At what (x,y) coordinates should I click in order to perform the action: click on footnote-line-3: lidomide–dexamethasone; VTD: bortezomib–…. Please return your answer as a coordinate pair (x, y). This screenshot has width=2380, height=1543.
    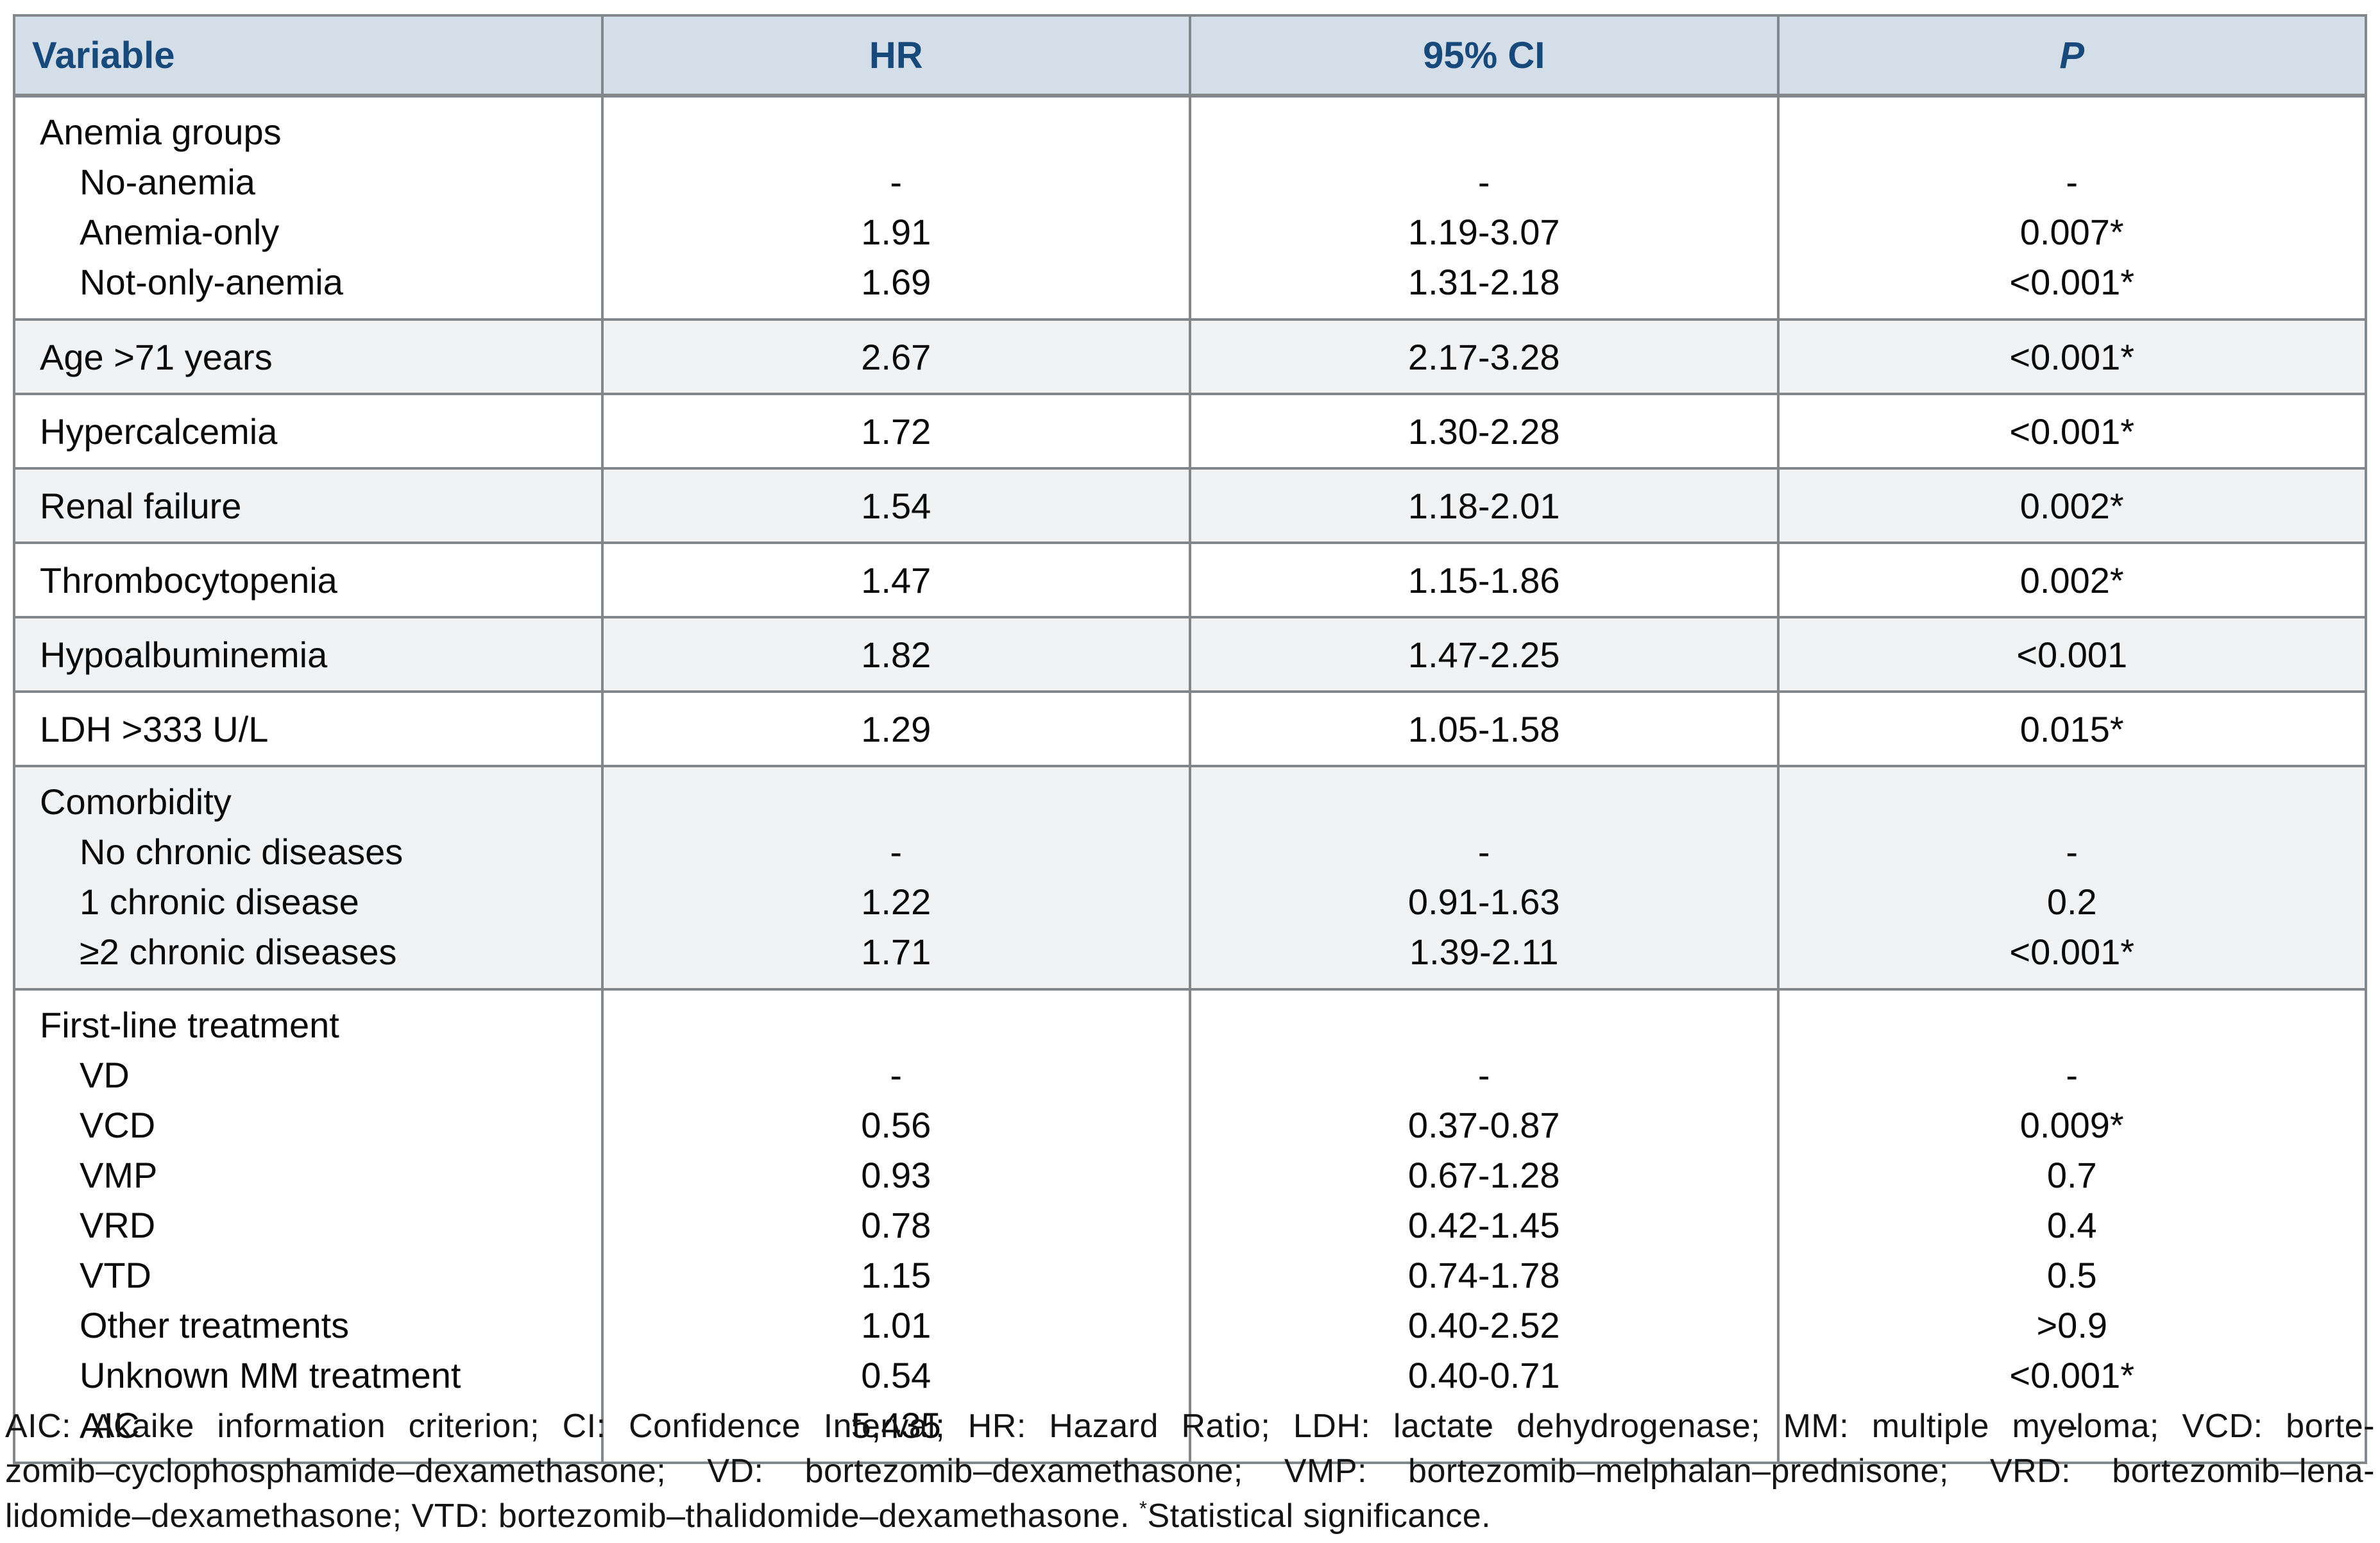
    Looking at the image, I should click on (1190, 1516).